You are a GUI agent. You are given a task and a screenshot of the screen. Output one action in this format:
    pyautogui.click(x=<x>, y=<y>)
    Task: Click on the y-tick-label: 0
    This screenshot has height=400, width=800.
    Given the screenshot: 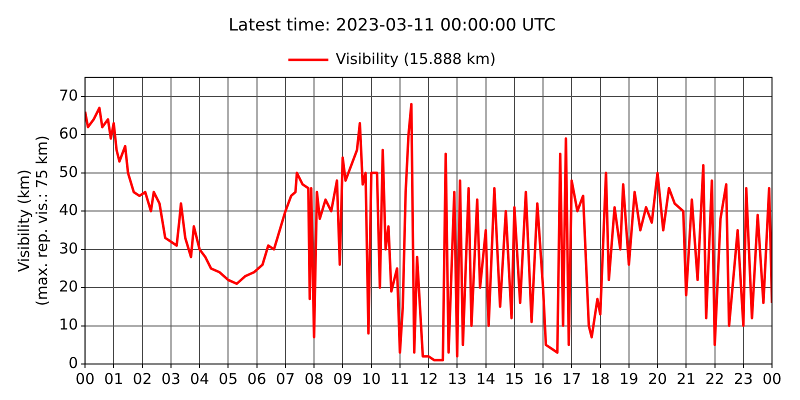 What is the action you would take?
    pyautogui.click(x=73, y=363)
    